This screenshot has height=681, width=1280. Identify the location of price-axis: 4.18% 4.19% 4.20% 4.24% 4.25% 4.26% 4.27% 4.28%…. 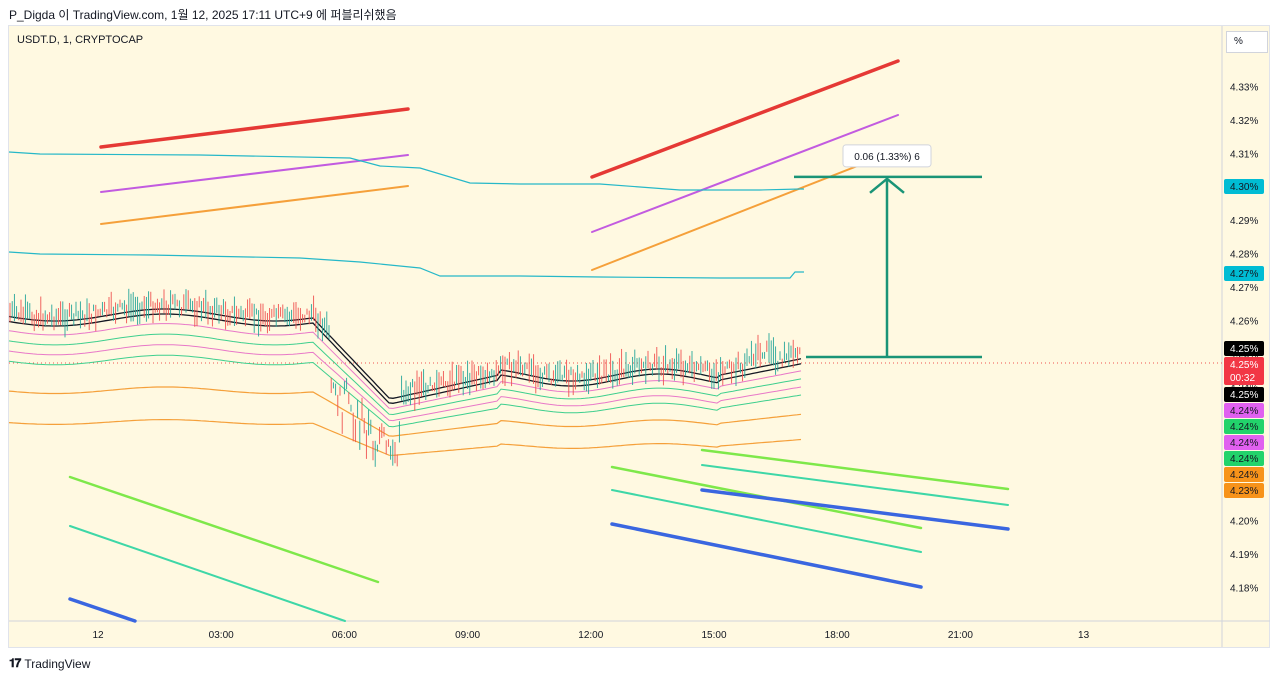
(1244, 339).